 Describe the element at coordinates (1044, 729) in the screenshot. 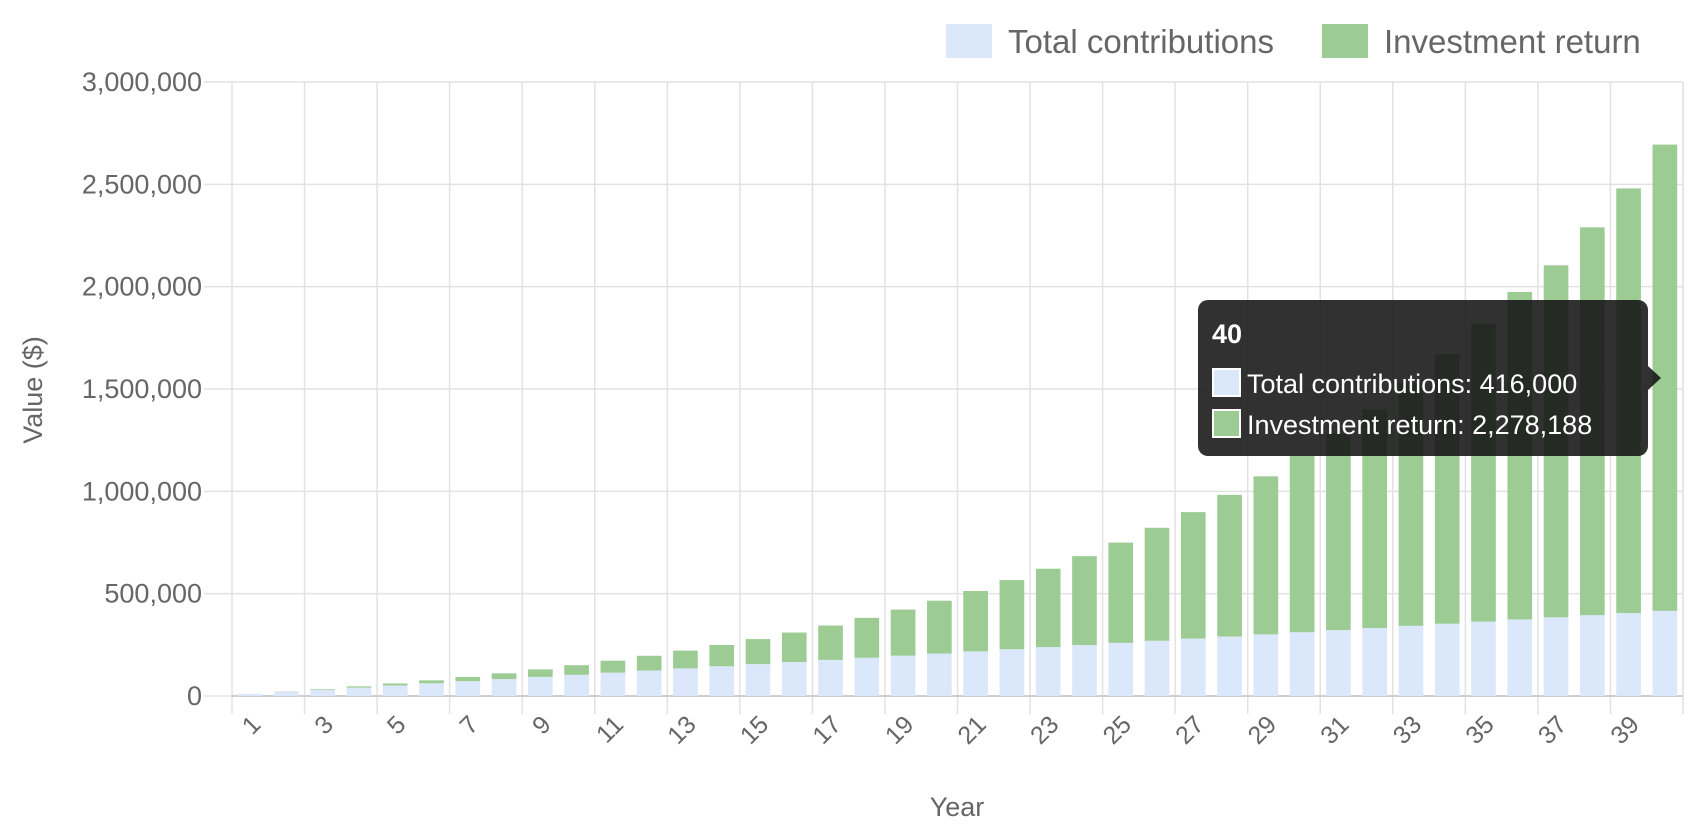

I see `x-tick-label: 23` at that location.